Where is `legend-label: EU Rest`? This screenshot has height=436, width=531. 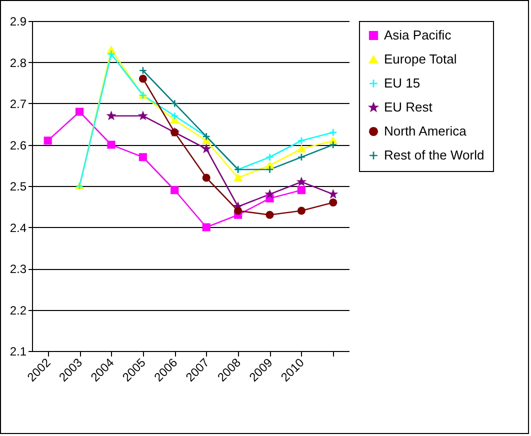
legend-label: EU Rest is located at coordinates (408, 107).